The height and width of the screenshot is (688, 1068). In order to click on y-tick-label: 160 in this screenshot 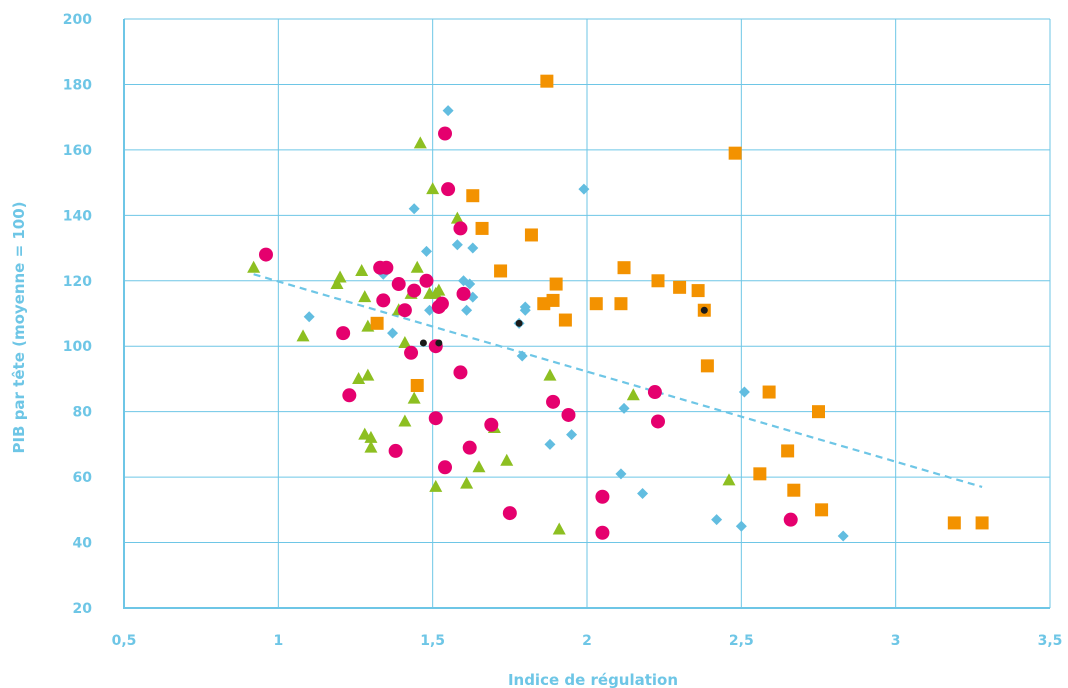, I will do `click(77, 151)`.